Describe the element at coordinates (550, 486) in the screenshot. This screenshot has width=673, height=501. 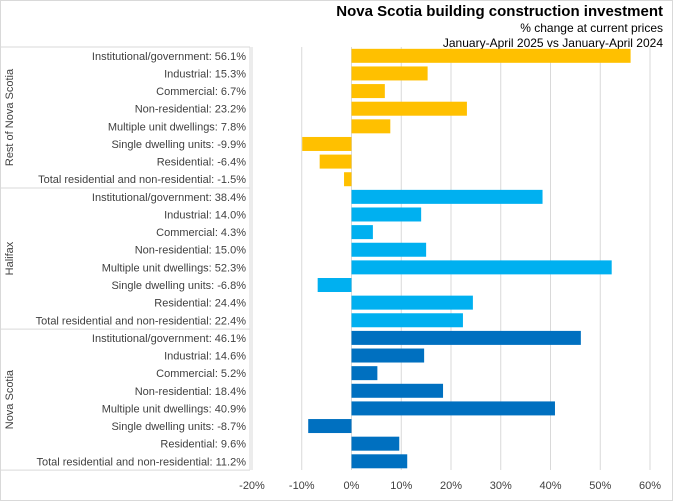
I see `x-tick-label: 40%` at that location.